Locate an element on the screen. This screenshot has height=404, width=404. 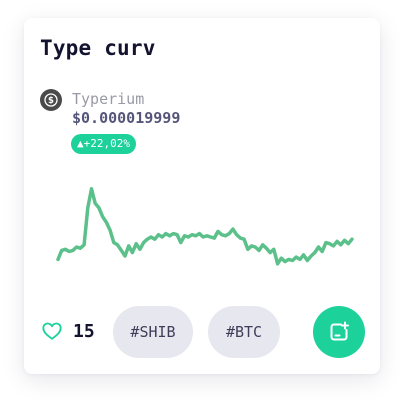
heart-icon is located at coordinates (52, 331).